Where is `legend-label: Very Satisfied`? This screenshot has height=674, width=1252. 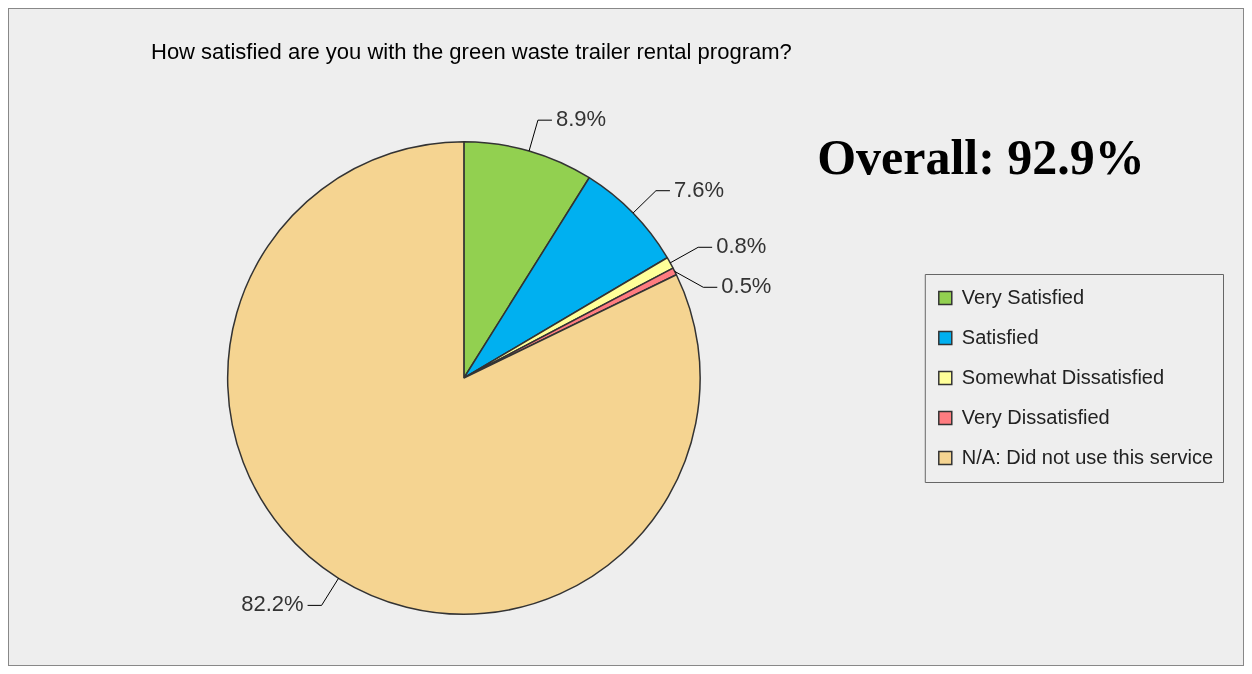 legend-label: Very Satisfied is located at coordinates (1023, 296).